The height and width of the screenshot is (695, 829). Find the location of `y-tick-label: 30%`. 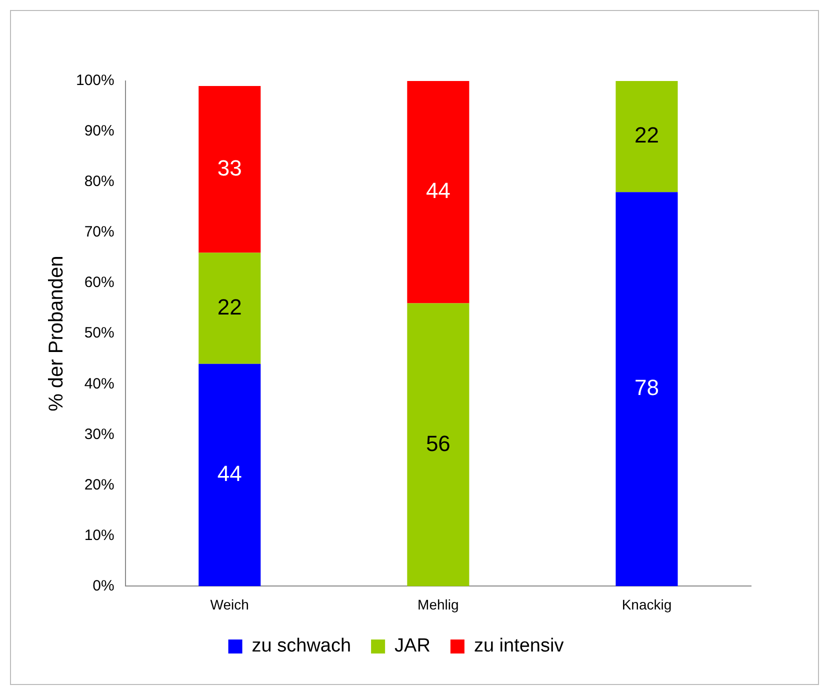

y-tick-label: 30% is located at coordinates (99, 434).